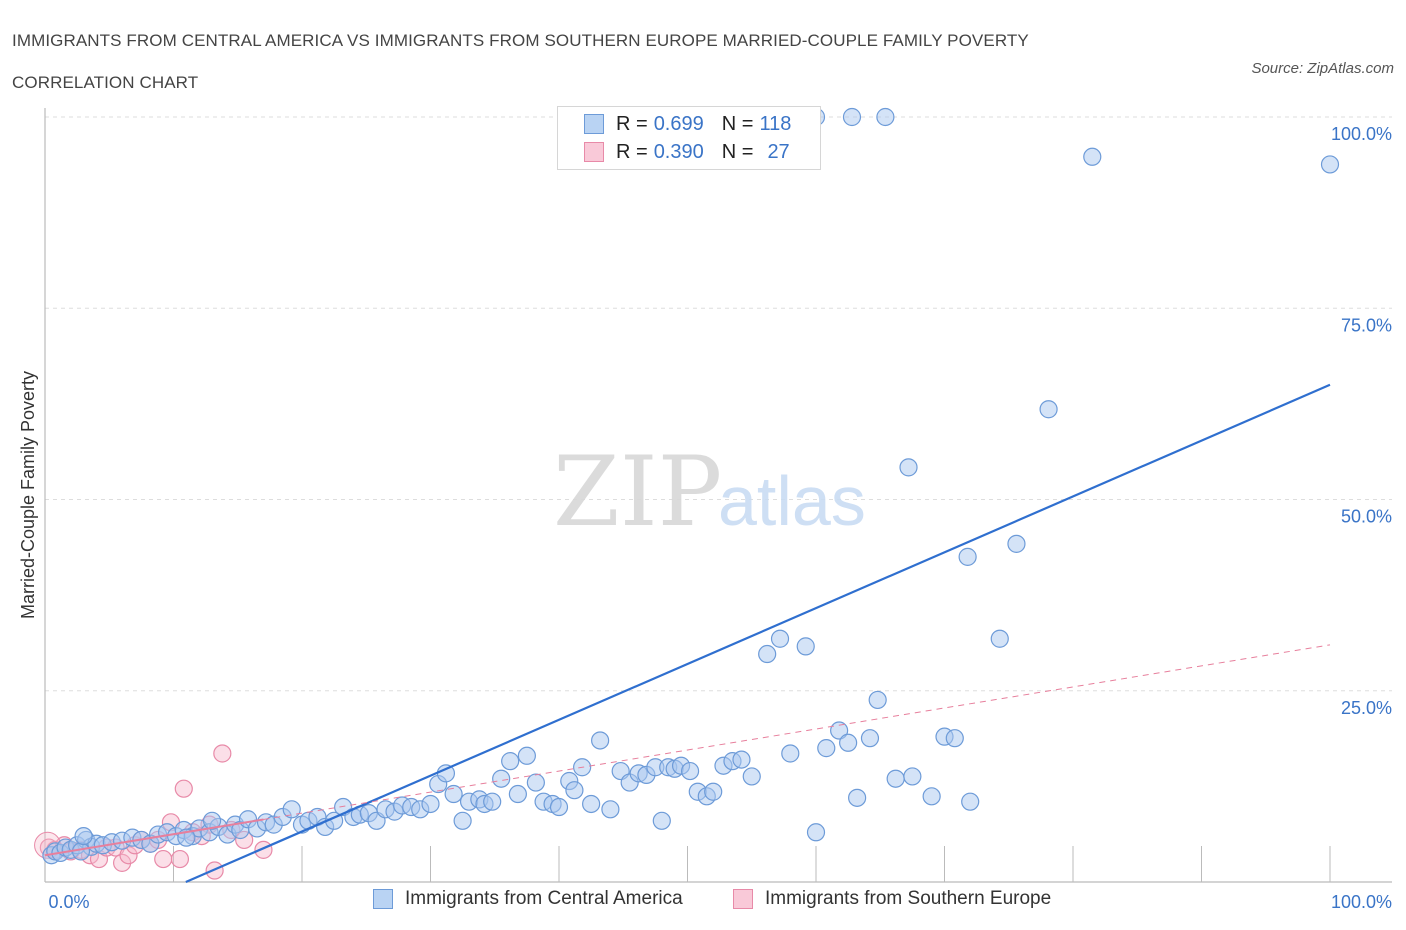 The height and width of the screenshot is (930, 1406). I want to click on x-tick-label-min: 0.0%, so click(68, 902).